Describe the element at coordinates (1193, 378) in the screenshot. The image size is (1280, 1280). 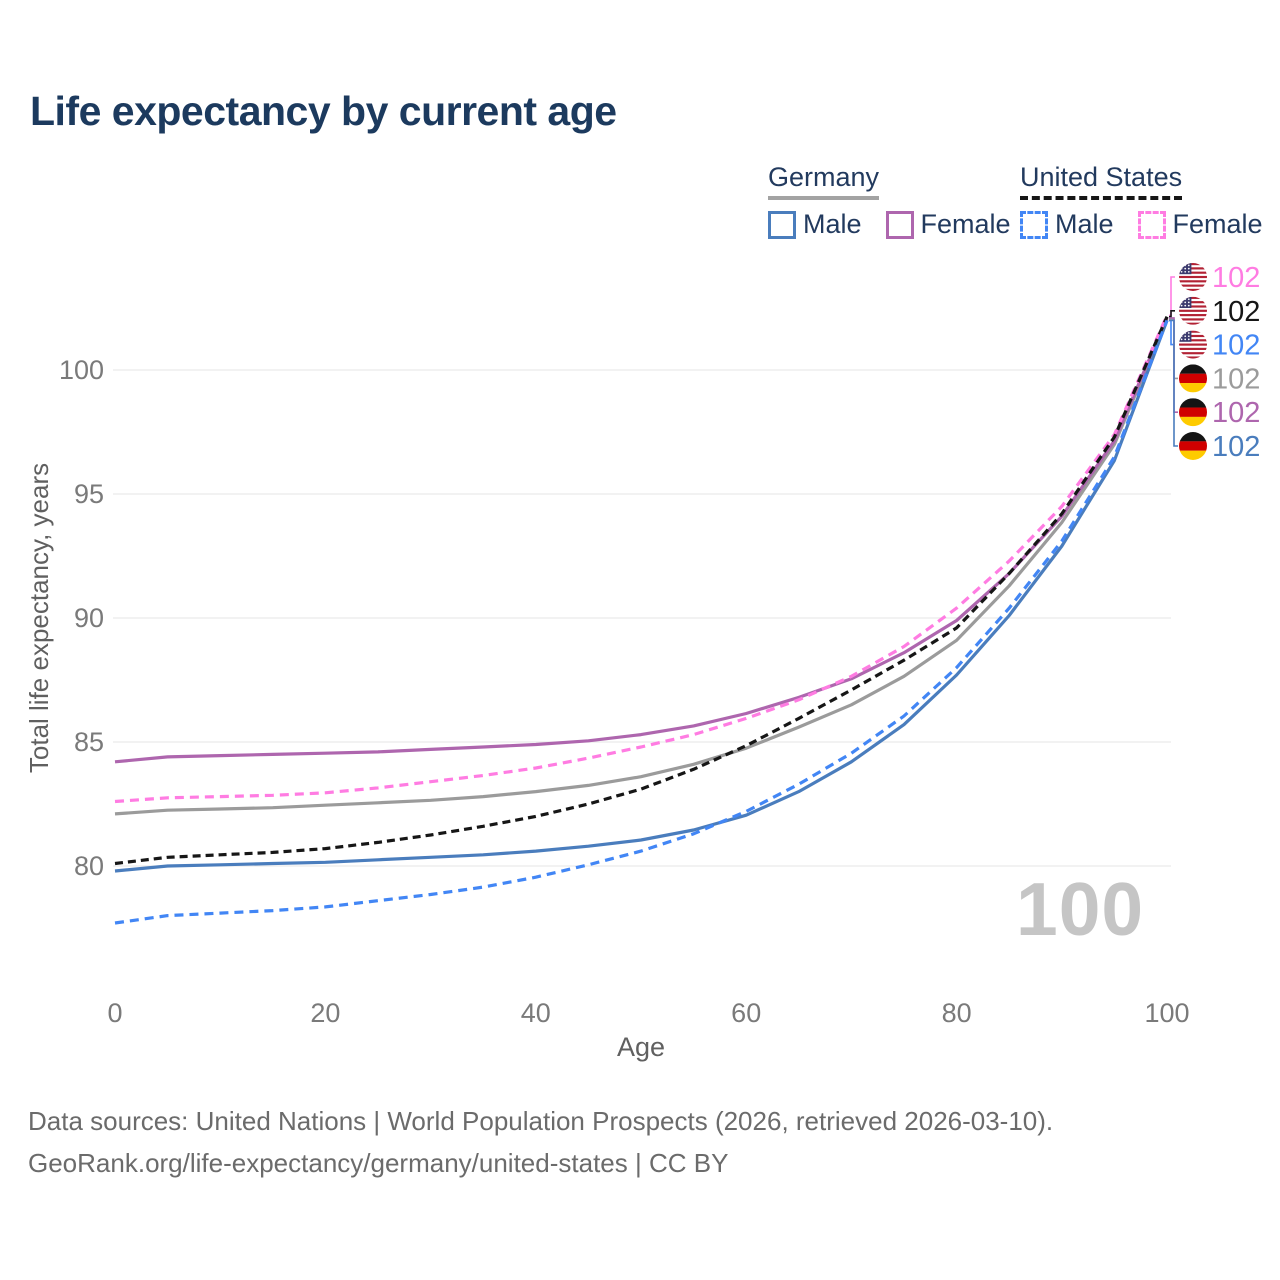
I see `end-label-flag-germany` at that location.